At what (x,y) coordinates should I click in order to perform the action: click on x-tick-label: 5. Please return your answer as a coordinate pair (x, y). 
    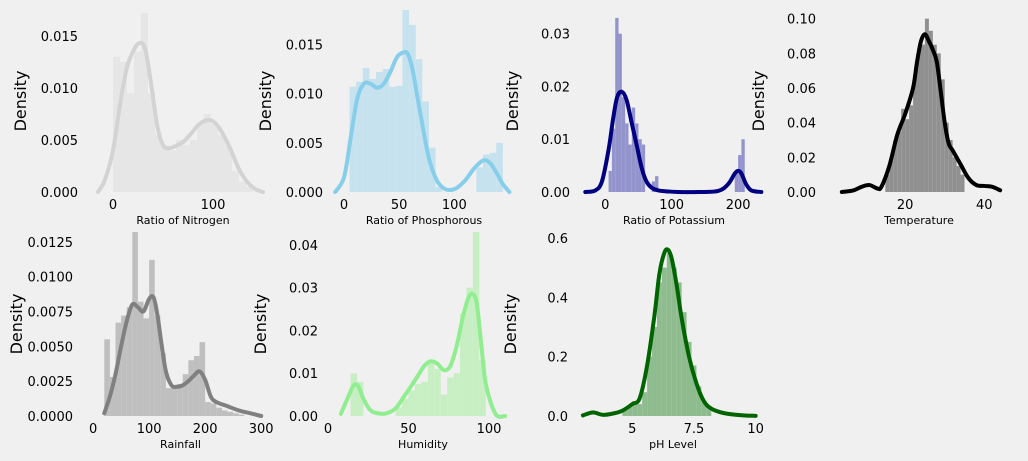
    Looking at the image, I should click on (632, 429).